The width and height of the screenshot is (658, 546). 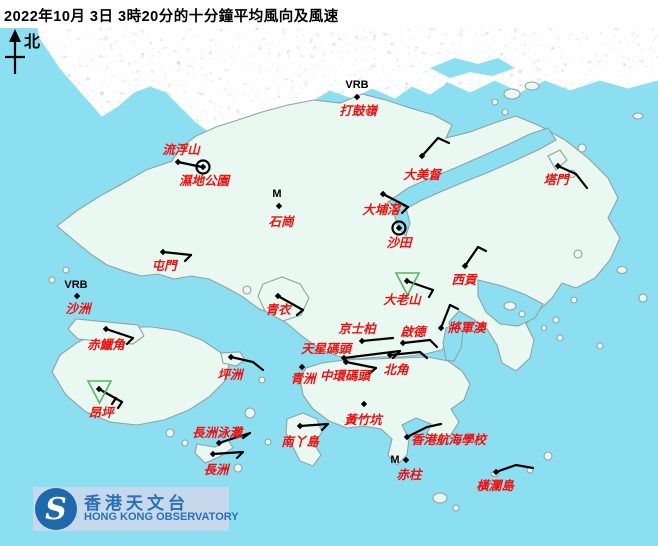 I want to click on station-tap-mun: 塔門, so click(x=566, y=176).